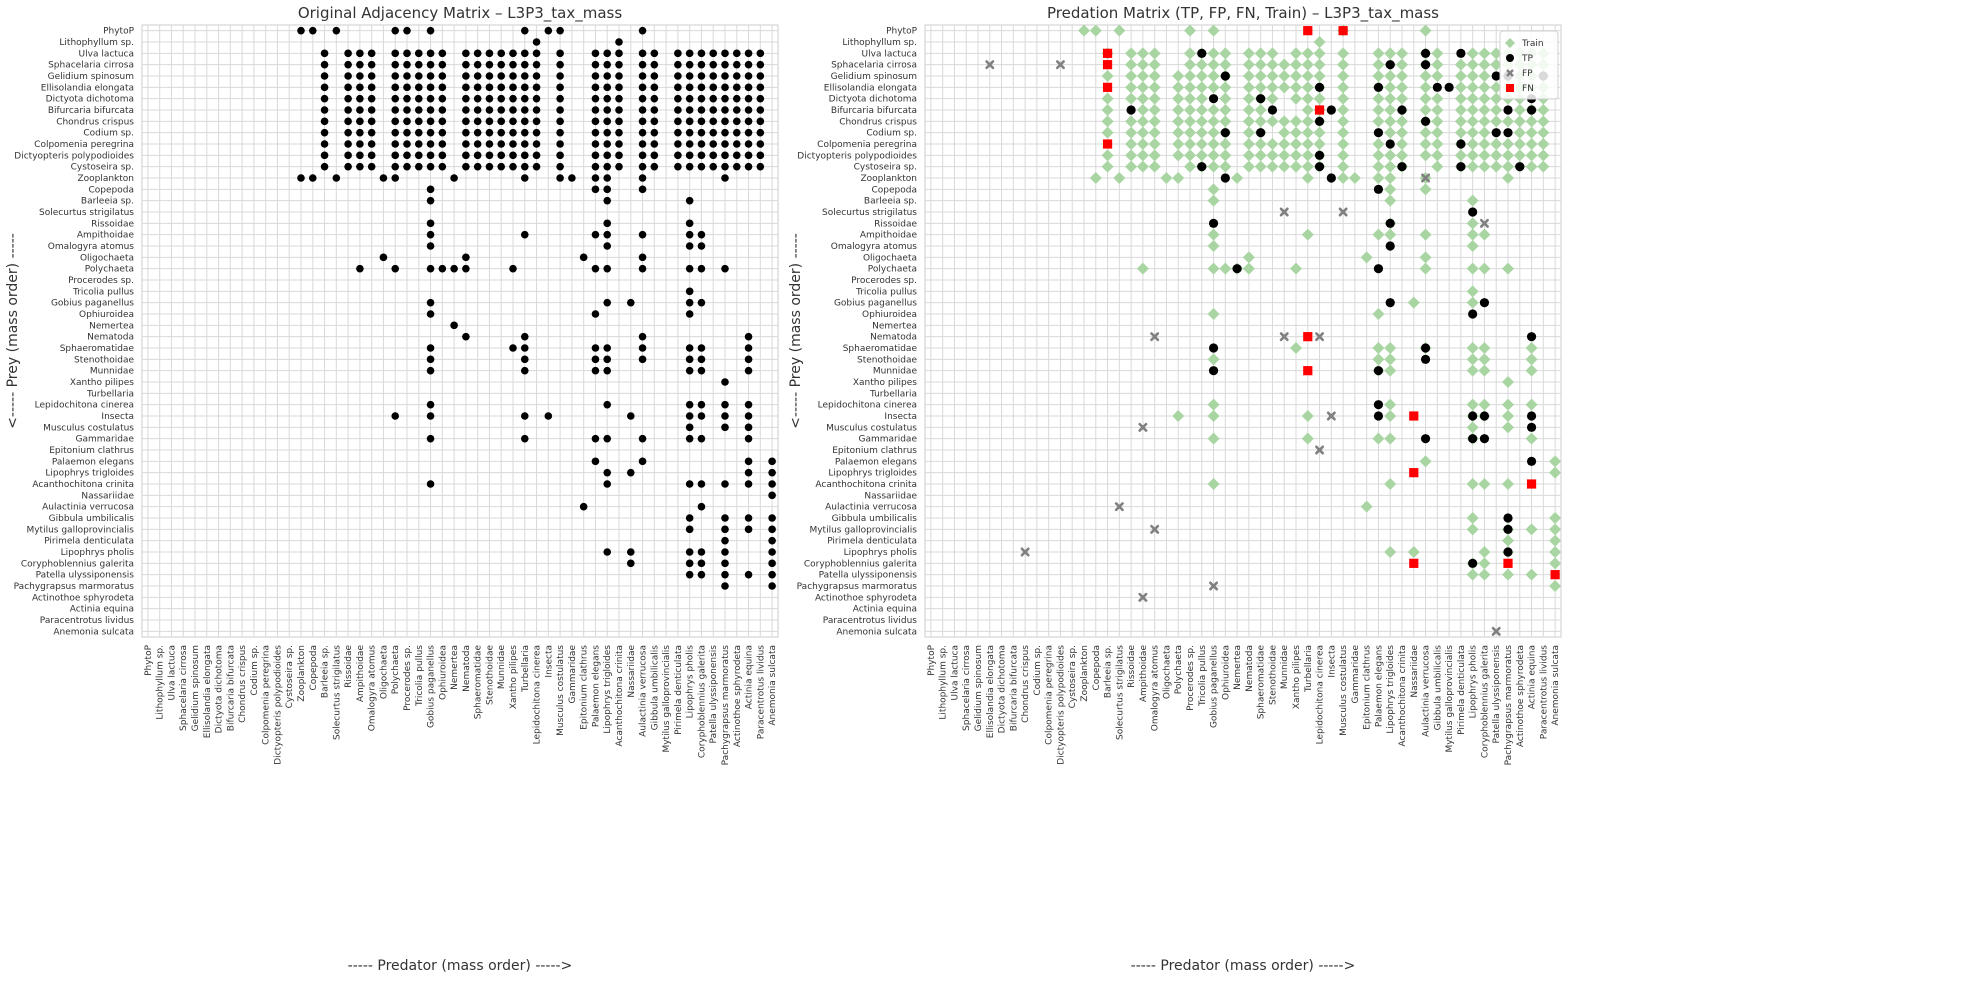  I want to click on prey-tick-label: Dictyopteris polypodioides, so click(74, 156).